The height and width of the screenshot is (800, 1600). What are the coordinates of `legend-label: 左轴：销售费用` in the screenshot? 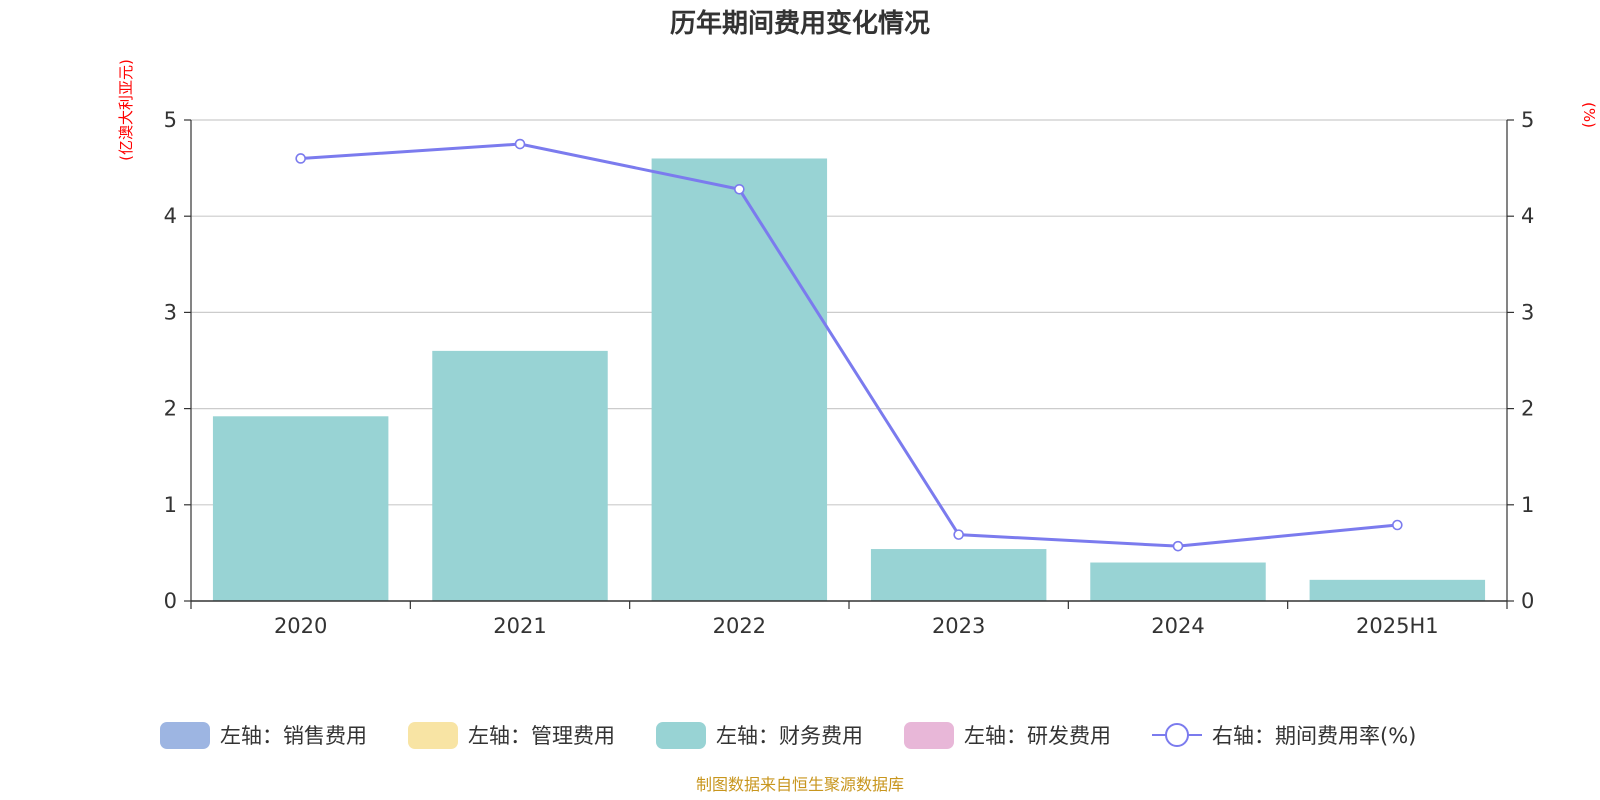 It's located at (293, 736).